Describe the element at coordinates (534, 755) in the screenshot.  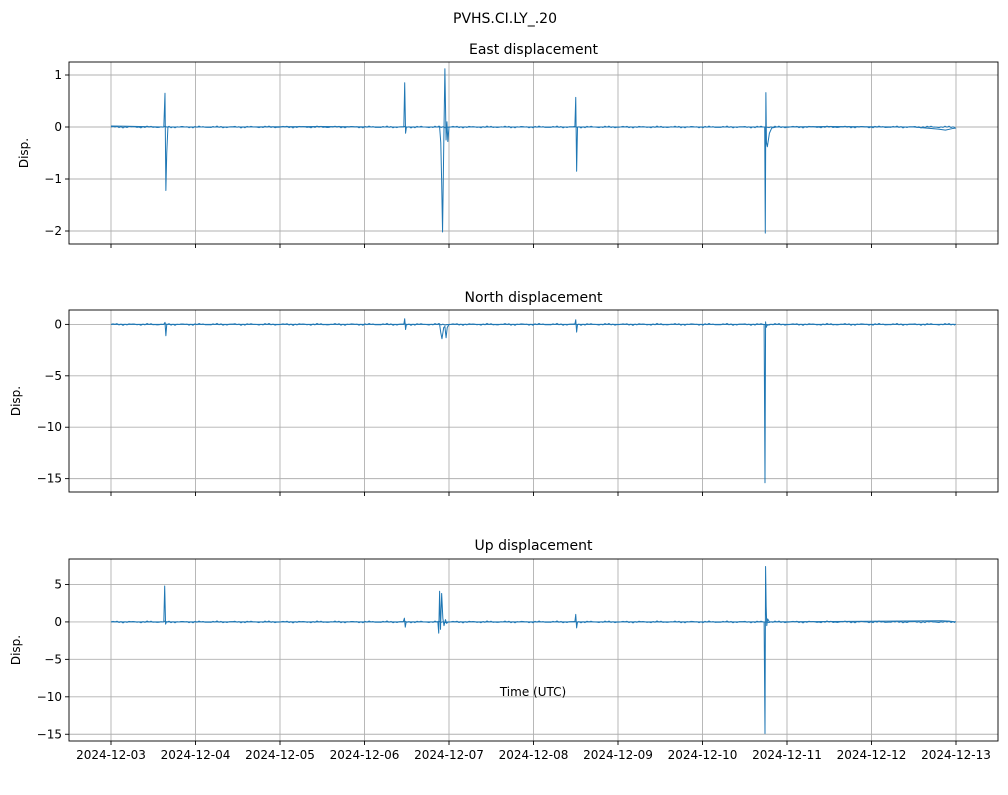
I see `x-tick-label: 2024-12-08` at that location.